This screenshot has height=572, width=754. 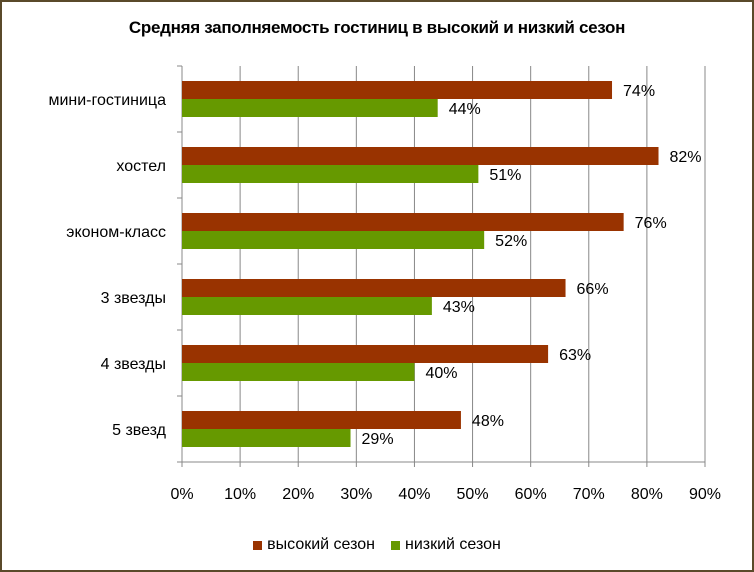 What do you see at coordinates (705, 494) in the screenshot?
I see `x-tick-label-90: 90%` at bounding box center [705, 494].